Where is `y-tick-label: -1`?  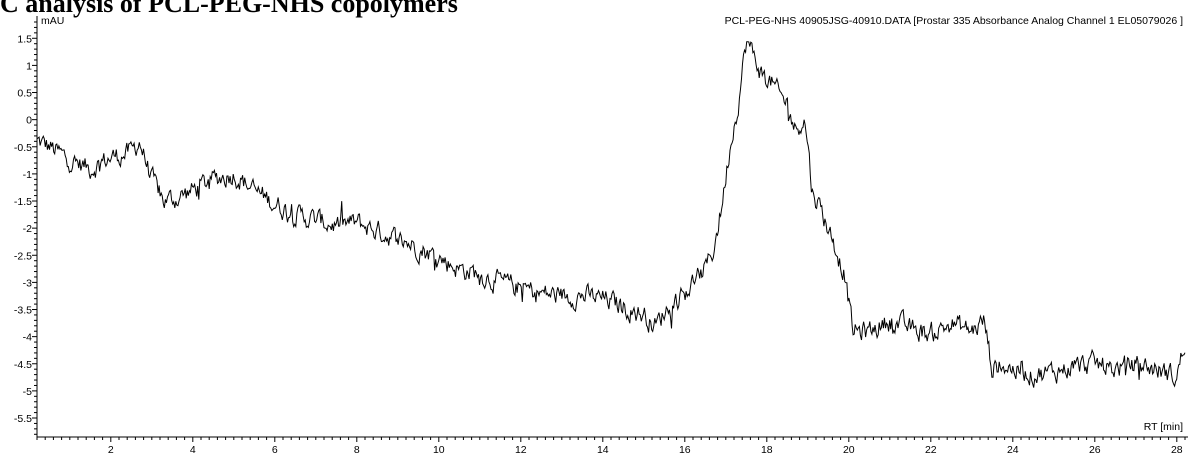 y-tick-label: -1 is located at coordinates (27, 175).